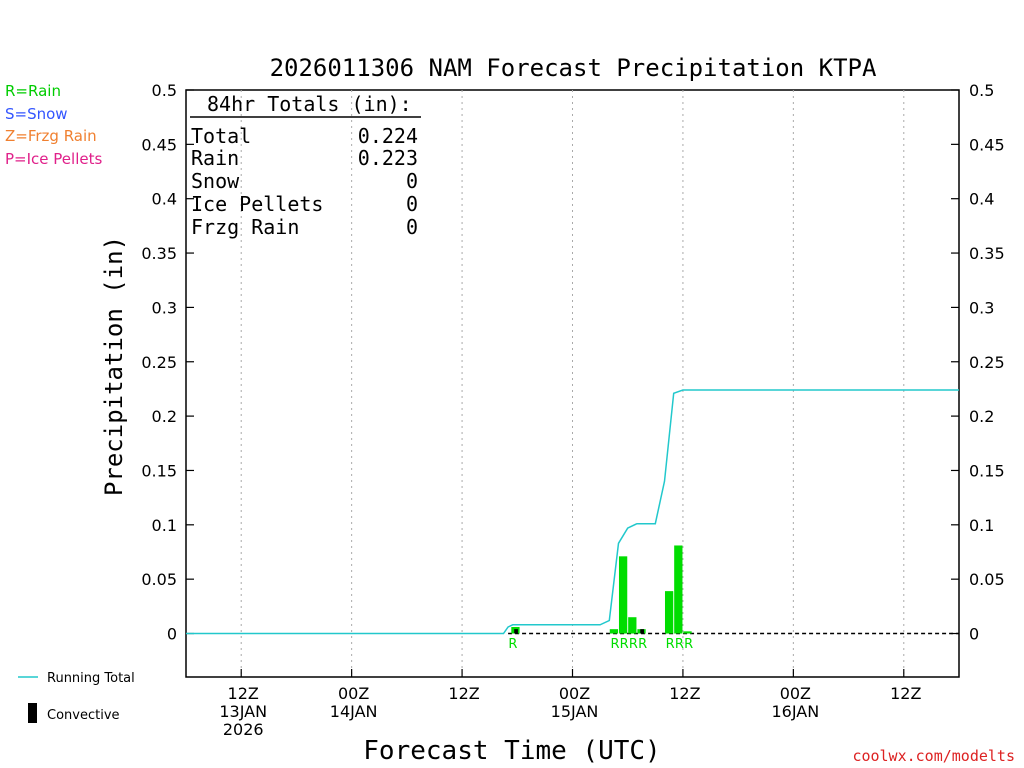  What do you see at coordinates (987, 253) in the screenshot?
I see `y-tick-label-right: 0.35` at bounding box center [987, 253].